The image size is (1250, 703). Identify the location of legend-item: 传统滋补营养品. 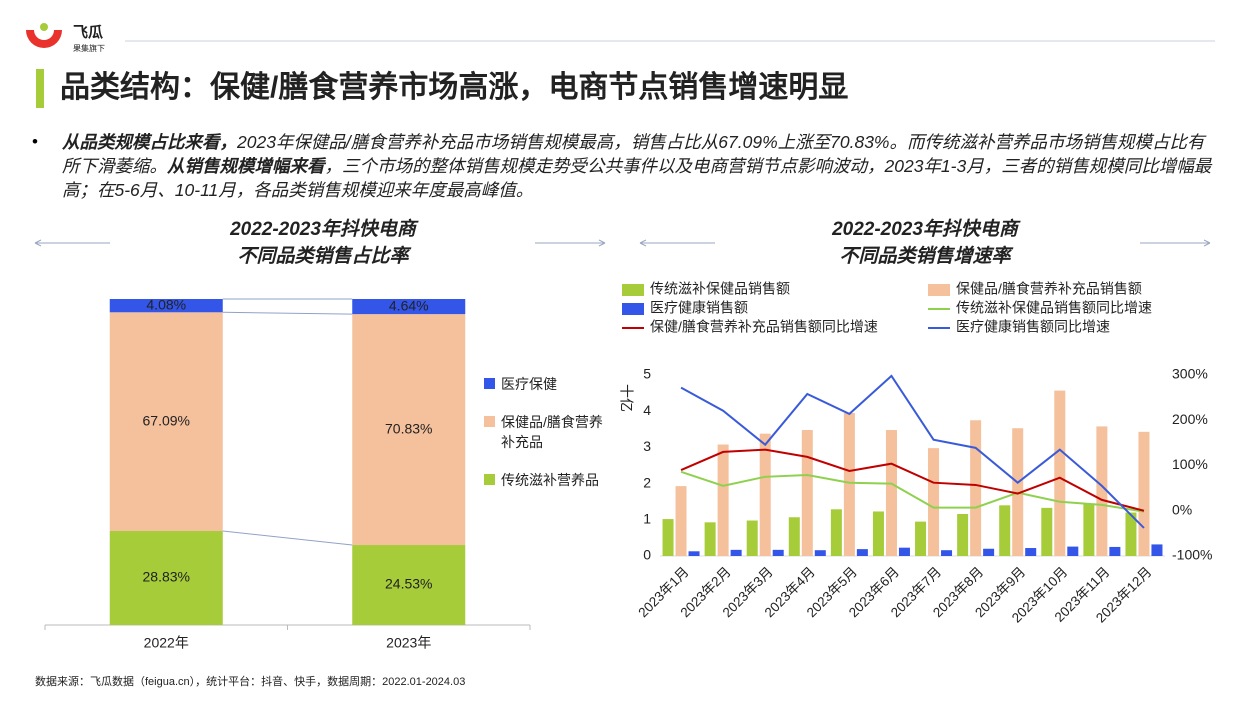
(549, 480).